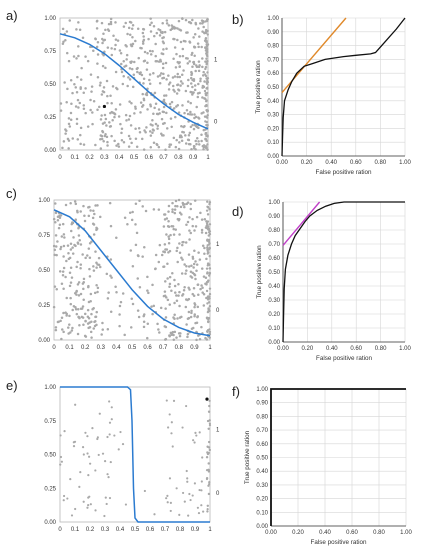 The image size is (427, 550). What do you see at coordinates (132, 348) in the screenshot?
I see `x-tick-label: 0.5` at bounding box center [132, 348].